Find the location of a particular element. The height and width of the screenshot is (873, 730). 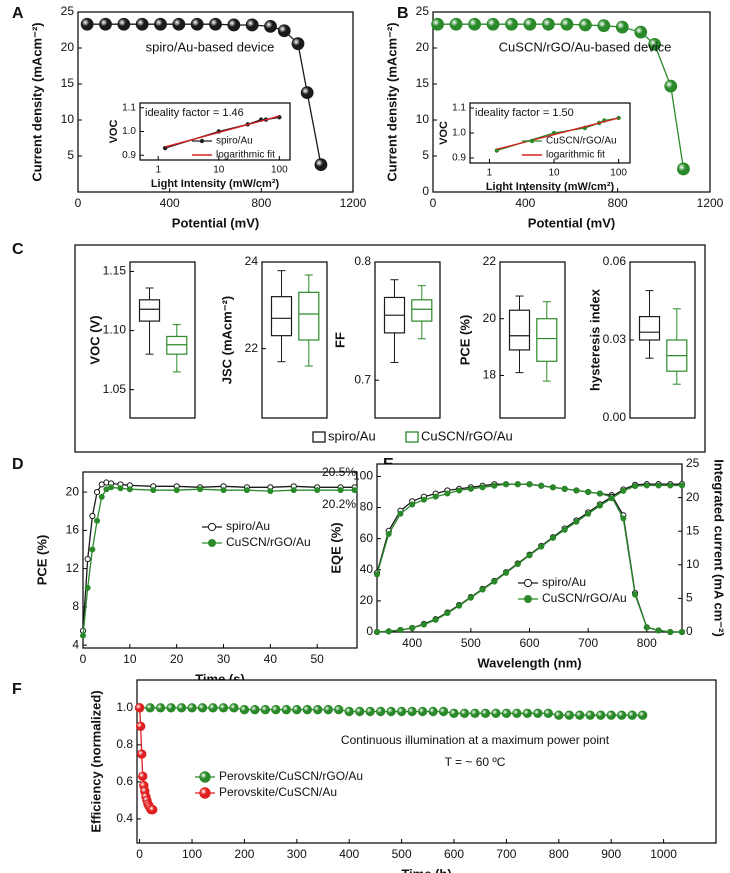

x-tick-label: 100 is located at coordinates (279, 170).